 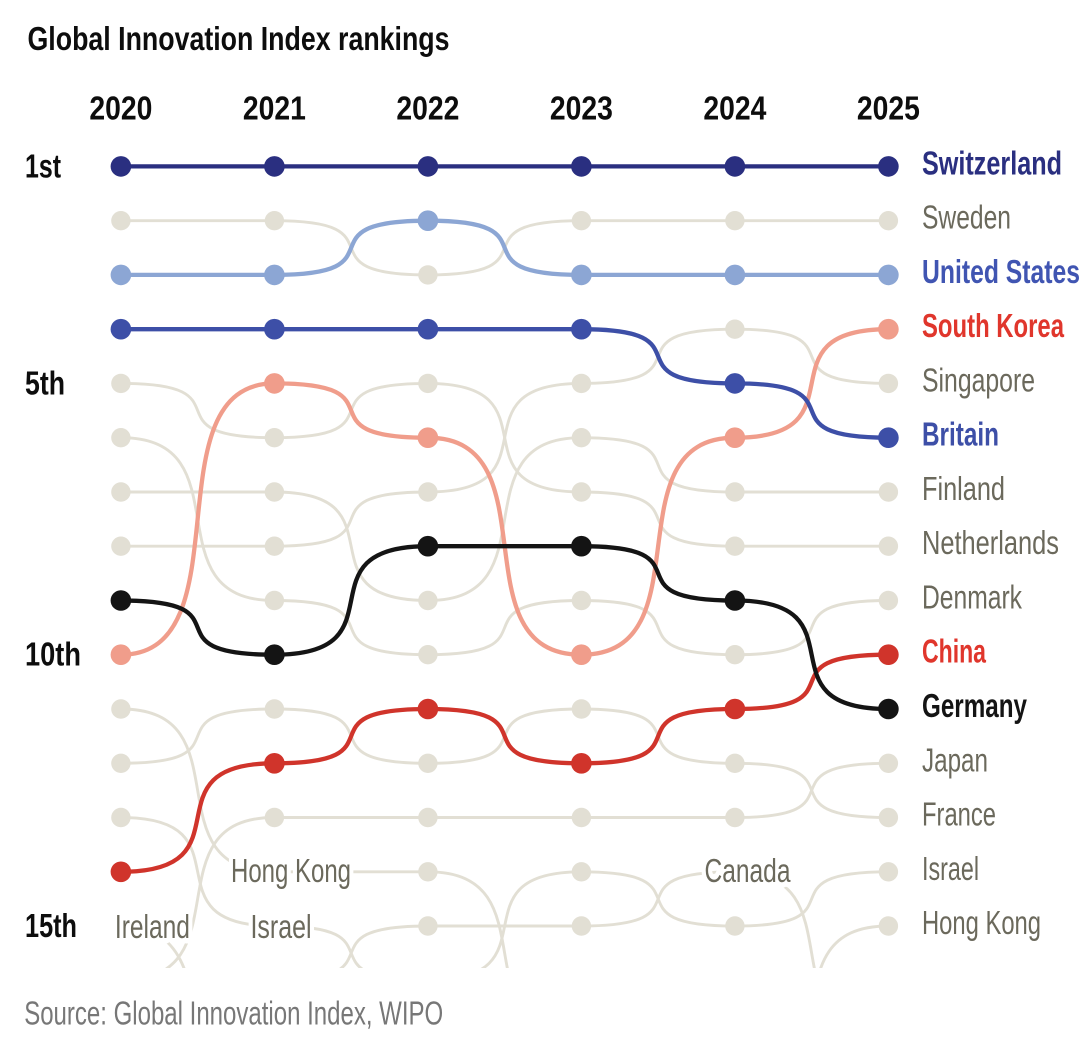 I want to click on svg-text:Source: Global Innovation Inde: Source: Global Innovation Index, WIPO, so click(x=233, y=1012).